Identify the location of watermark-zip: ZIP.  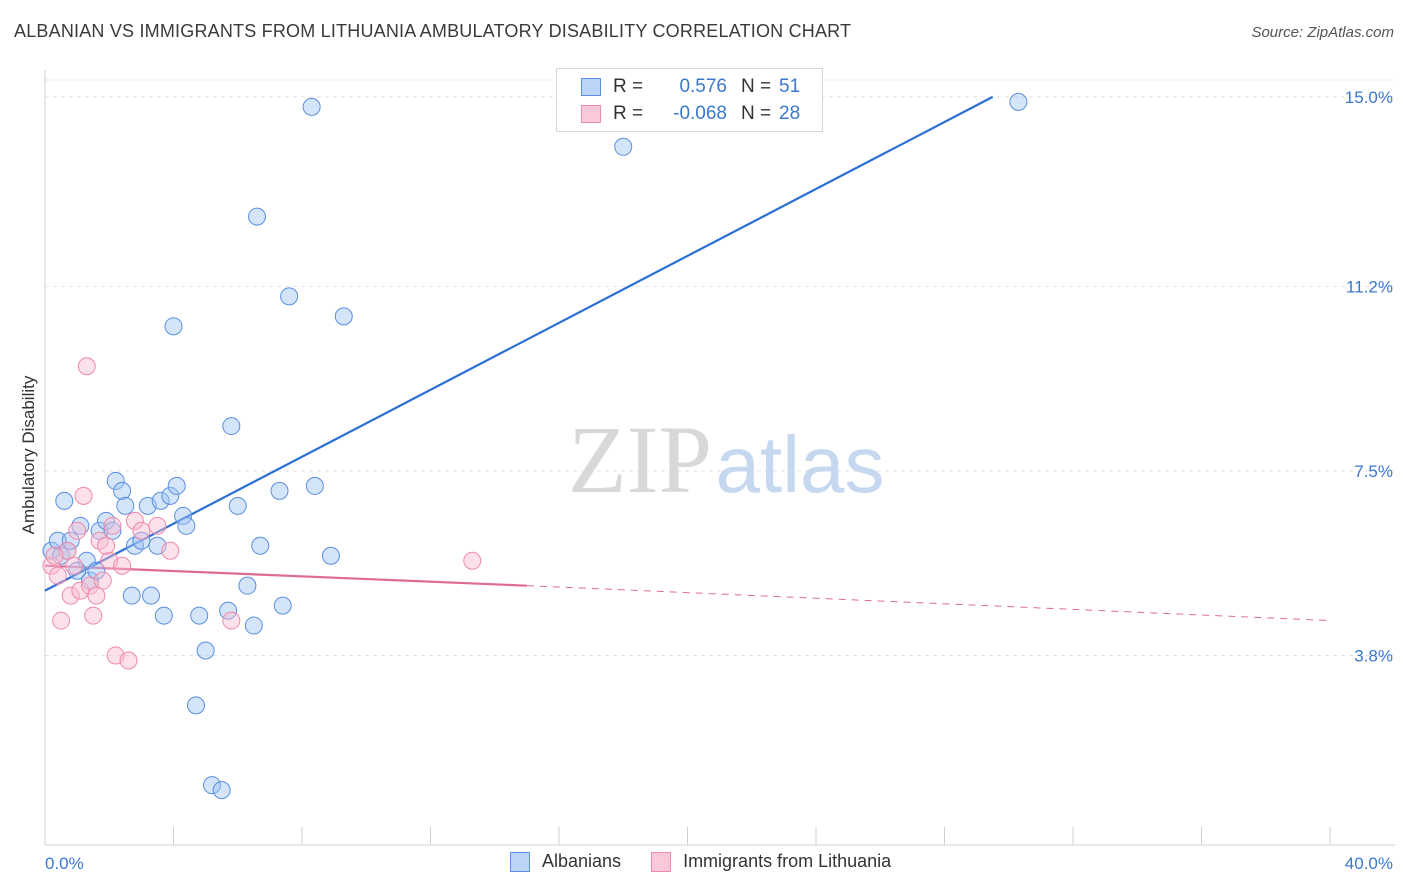
(640, 459).